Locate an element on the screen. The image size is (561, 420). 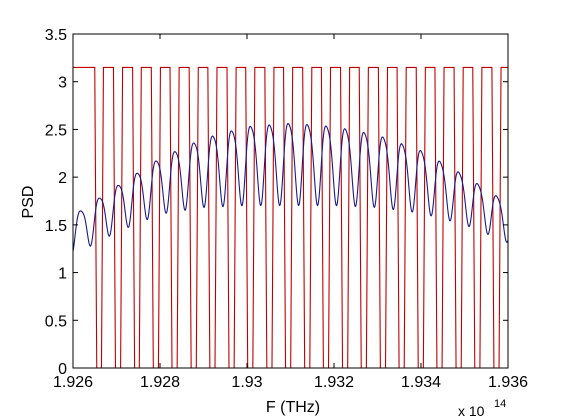
y-tick-label: 1.5 is located at coordinates (56, 226).